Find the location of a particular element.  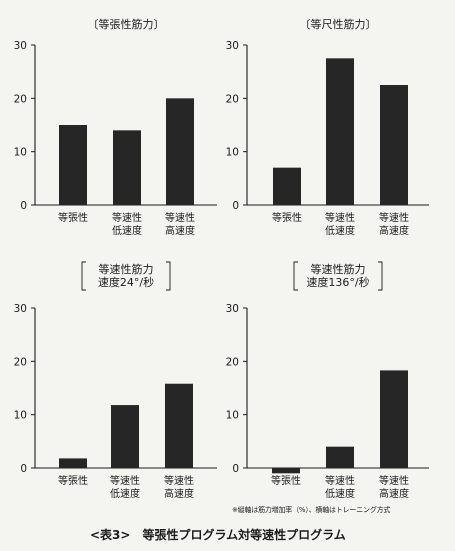

caption-tag: <表3> is located at coordinates (110, 535).